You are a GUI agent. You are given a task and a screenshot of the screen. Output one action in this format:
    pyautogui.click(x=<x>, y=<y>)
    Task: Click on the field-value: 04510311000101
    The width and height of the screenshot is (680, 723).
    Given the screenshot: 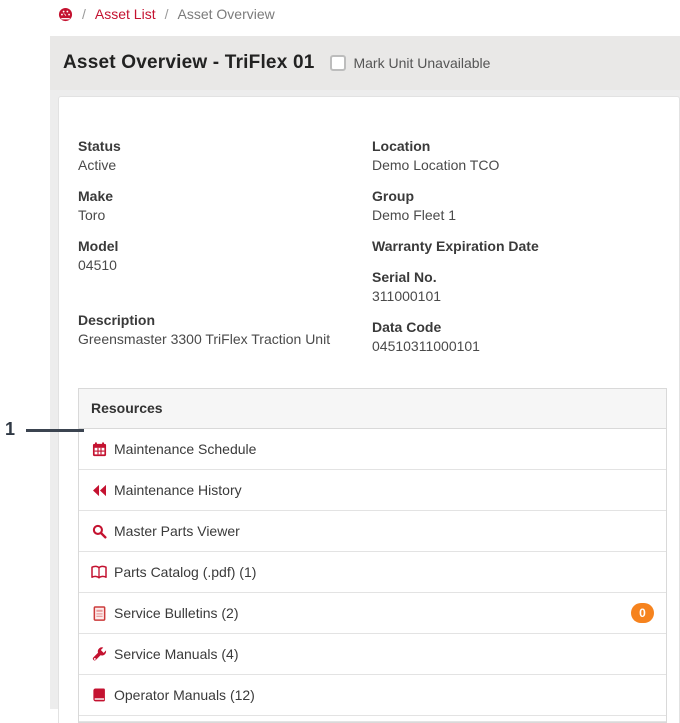 What is the action you would take?
    pyautogui.click(x=426, y=346)
    